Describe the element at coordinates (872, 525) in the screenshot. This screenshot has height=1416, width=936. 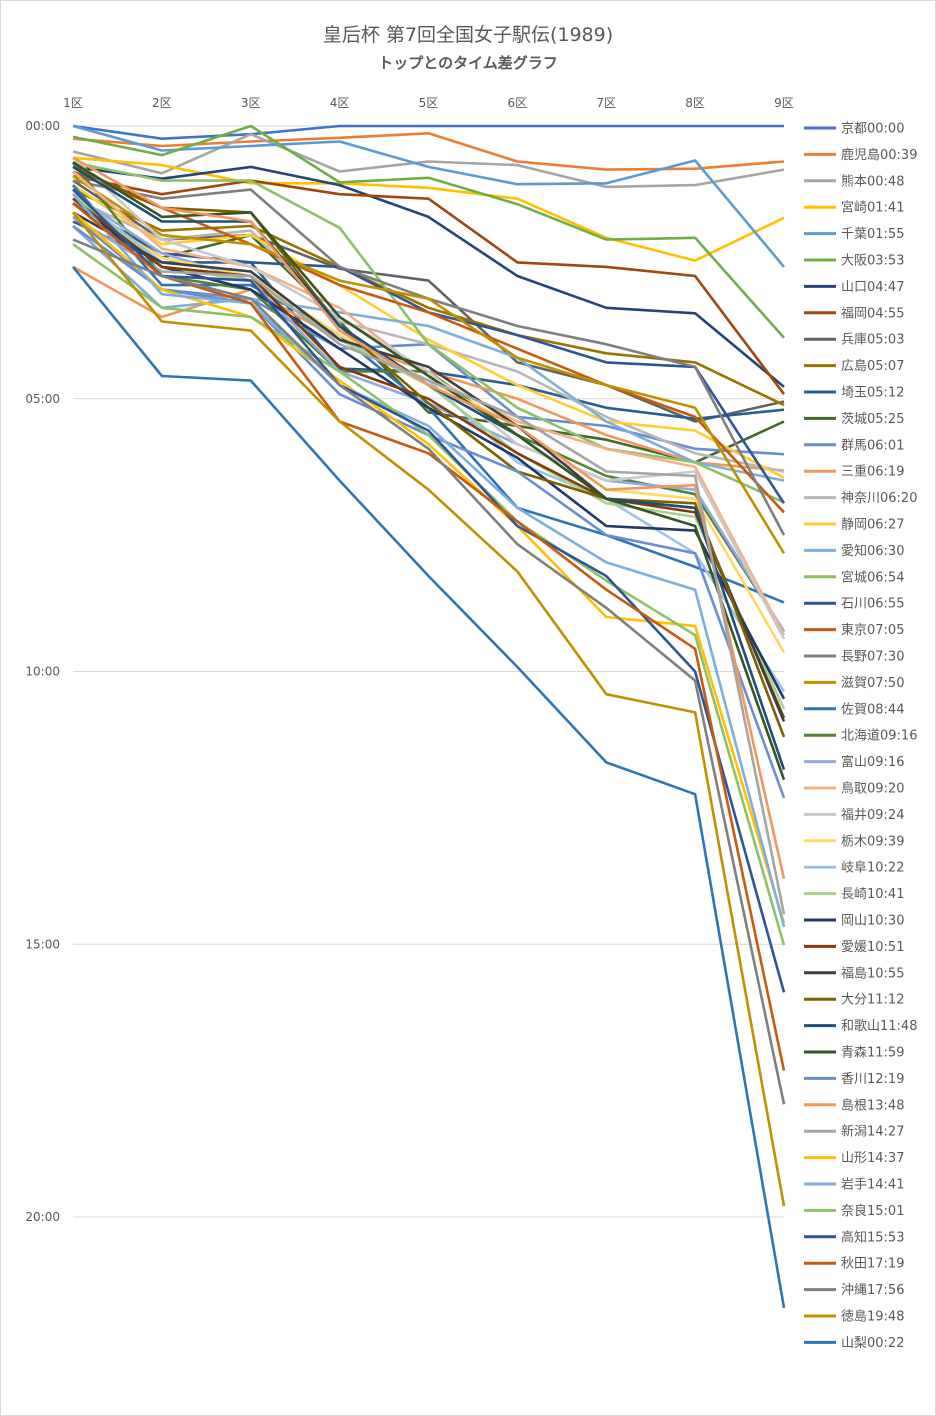
I see `legend-label-15: 静岡06:27` at that location.